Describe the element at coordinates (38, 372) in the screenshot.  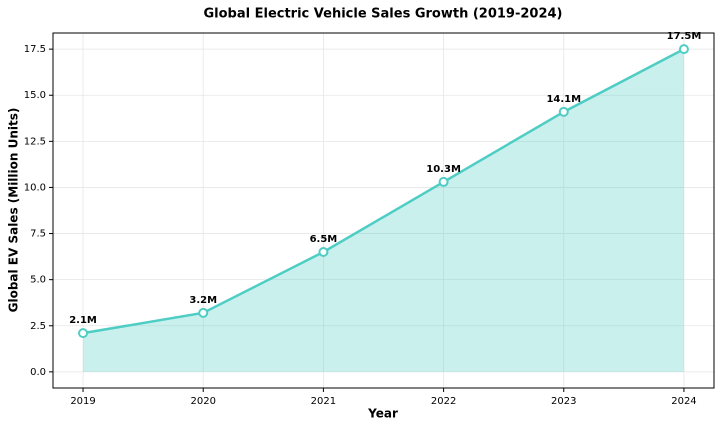
I see `y-tick-label: 0.0` at that location.